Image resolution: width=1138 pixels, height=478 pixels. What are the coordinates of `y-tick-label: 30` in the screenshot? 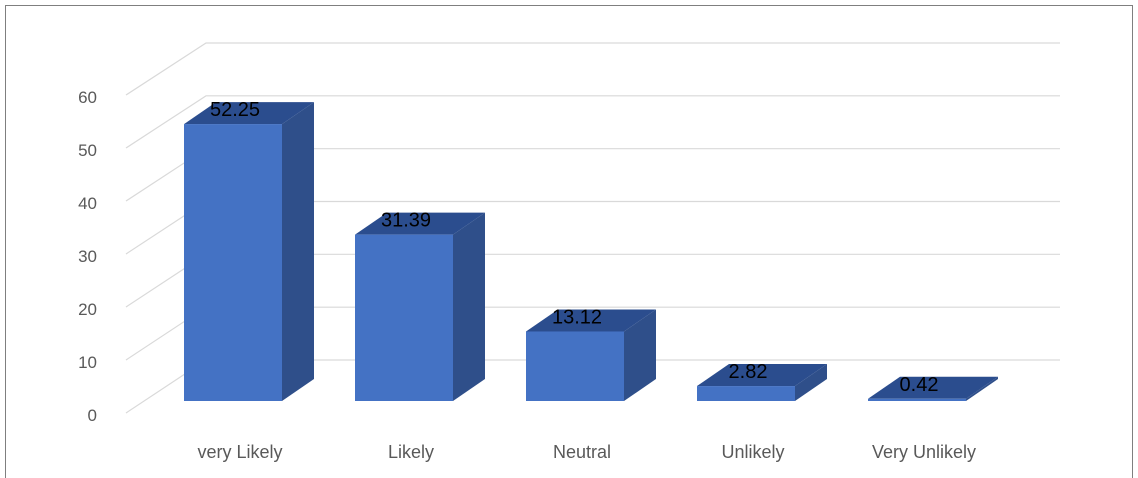 It's located at (87, 256).